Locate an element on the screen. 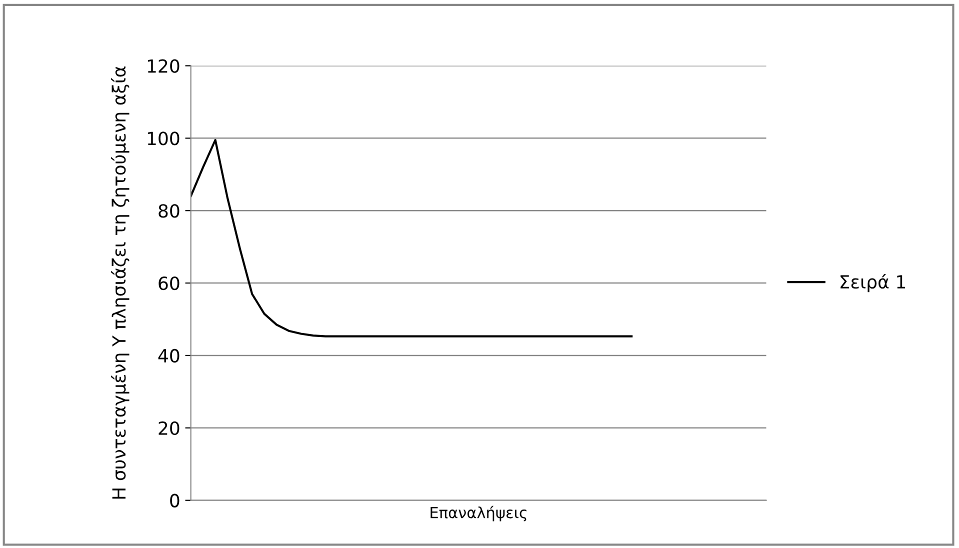 The image size is (959, 548). y-tick-label: 60 is located at coordinates (169, 283).